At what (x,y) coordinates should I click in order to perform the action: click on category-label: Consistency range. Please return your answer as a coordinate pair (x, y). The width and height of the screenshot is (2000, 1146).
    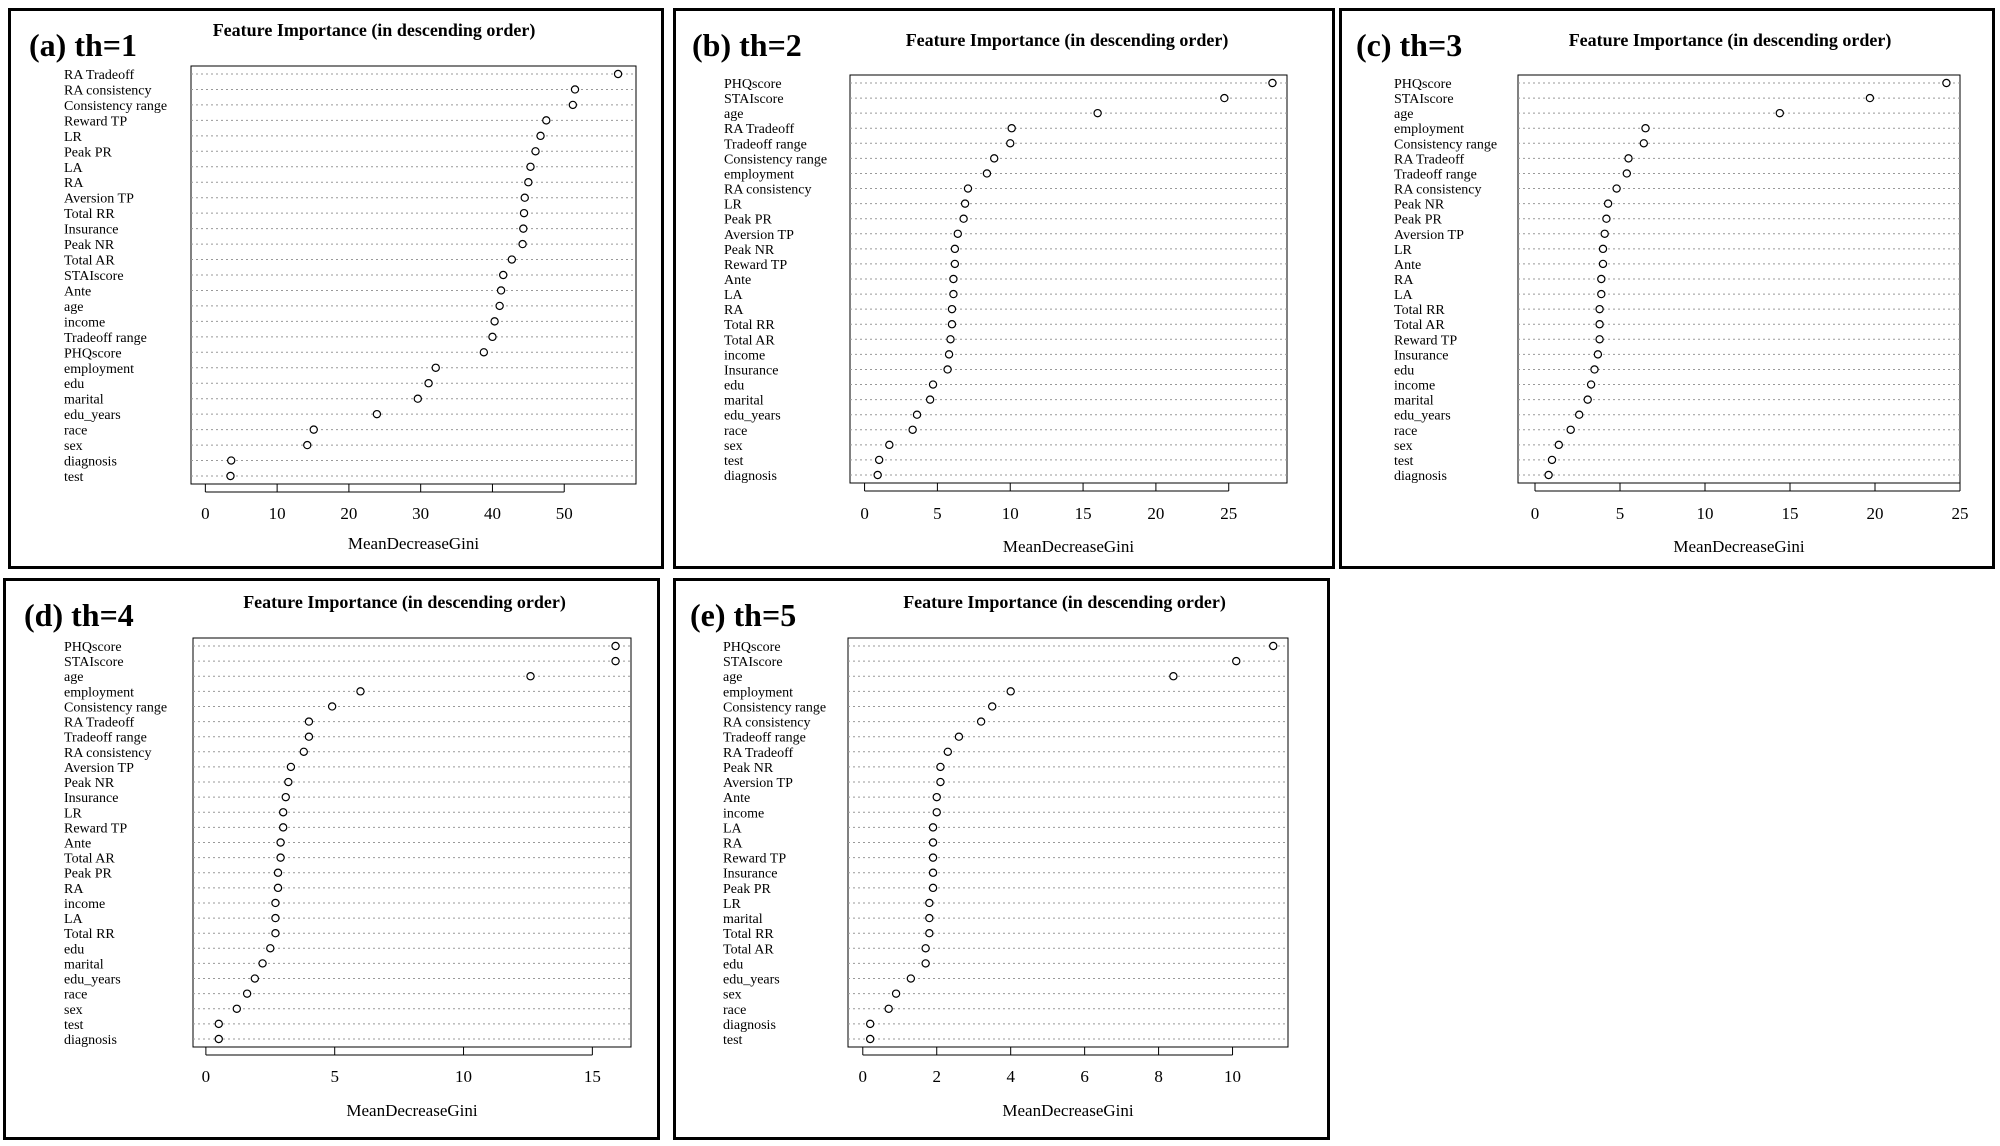
    Looking at the image, I should click on (115, 106).